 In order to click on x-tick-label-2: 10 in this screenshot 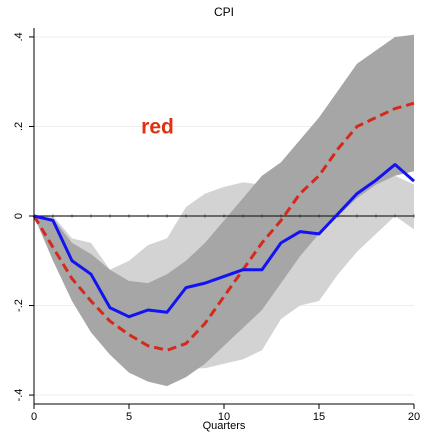, I will do `click(224, 417)`.